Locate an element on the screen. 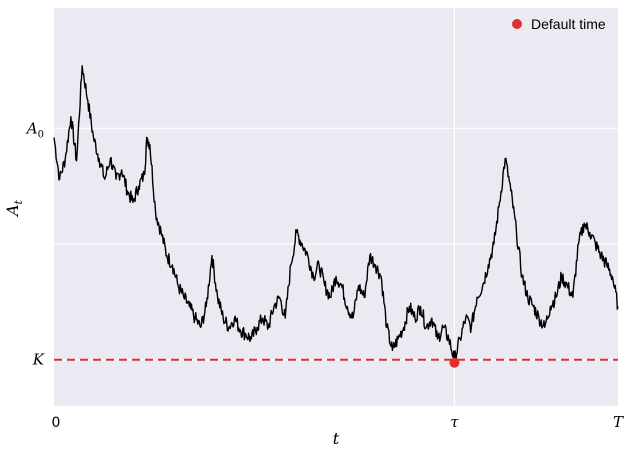 The width and height of the screenshot is (627, 450). y-tick-label: A0 is located at coordinates (34, 129).